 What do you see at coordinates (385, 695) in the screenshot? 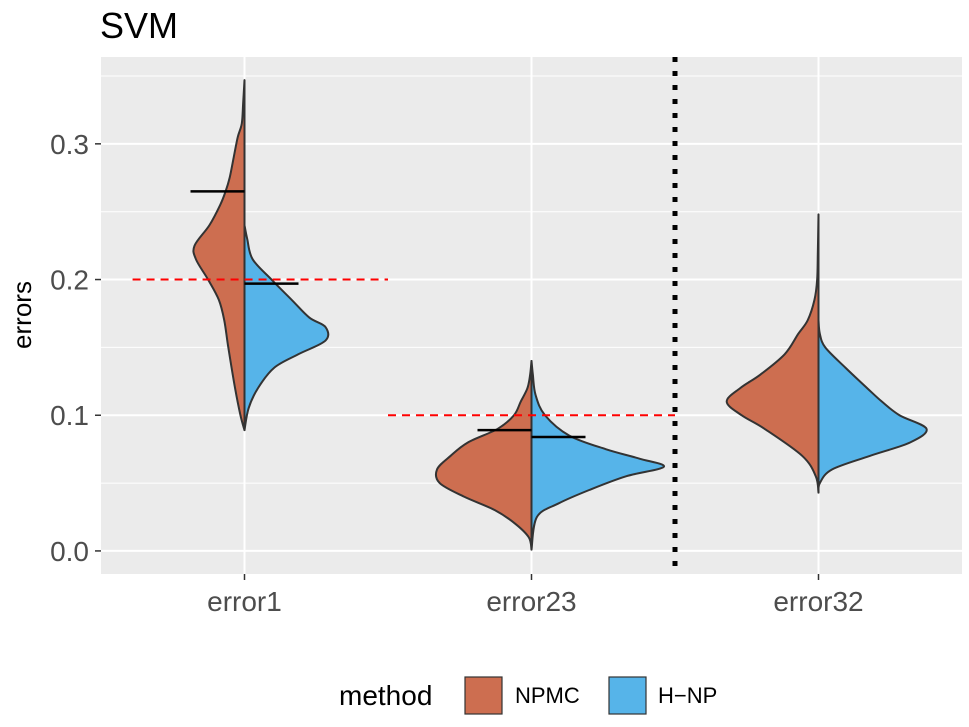
I see `legend-title: method` at bounding box center [385, 695].